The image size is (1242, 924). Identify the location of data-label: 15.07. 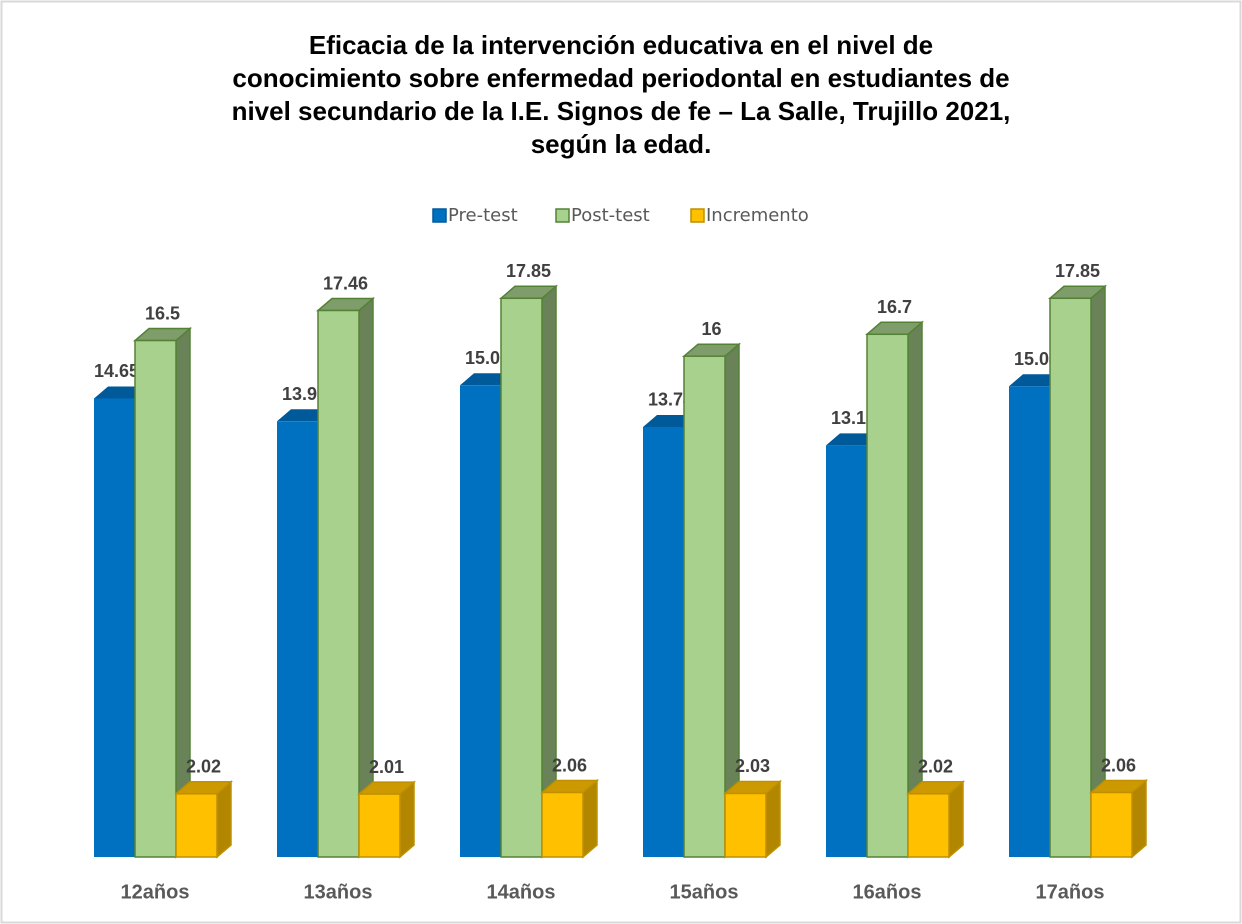
(487, 358).